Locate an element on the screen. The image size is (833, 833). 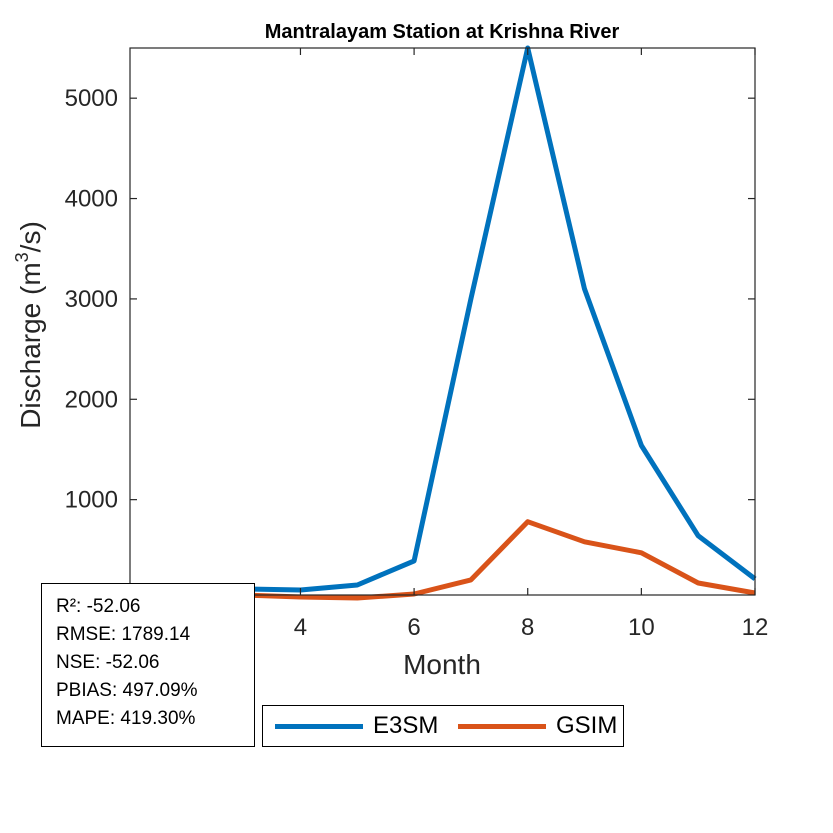
y-axis-label-main: Discharge (m is located at coordinates (30, 345).